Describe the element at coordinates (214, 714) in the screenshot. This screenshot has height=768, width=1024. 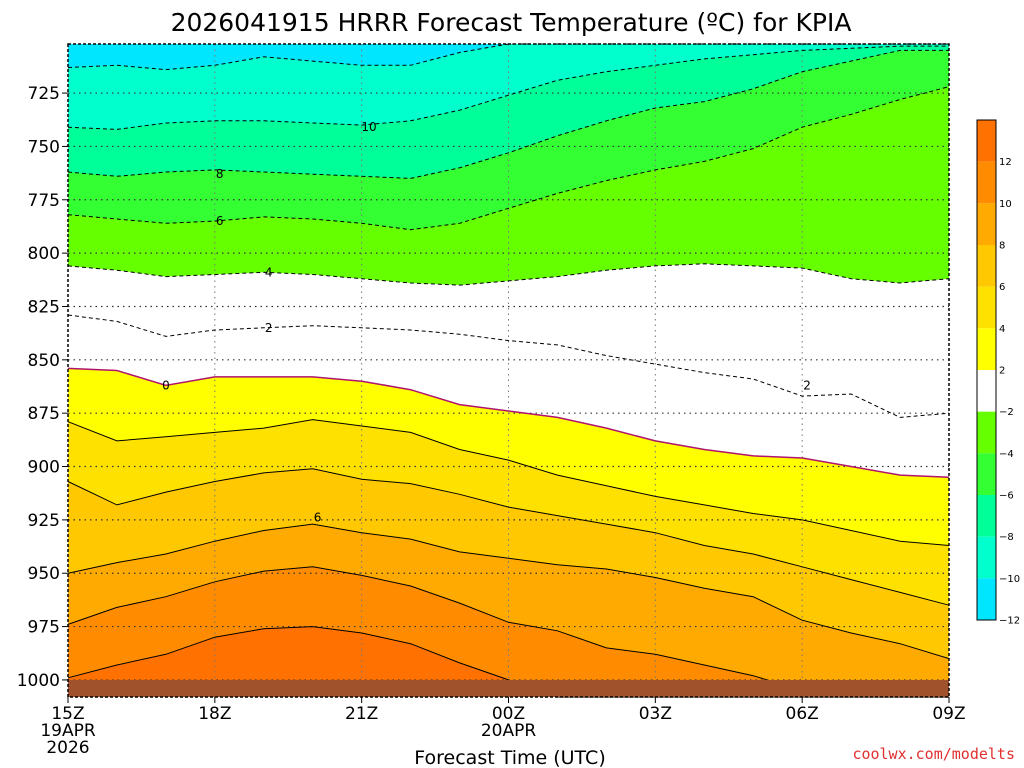
I see `x-tick-label: 18Z` at that location.